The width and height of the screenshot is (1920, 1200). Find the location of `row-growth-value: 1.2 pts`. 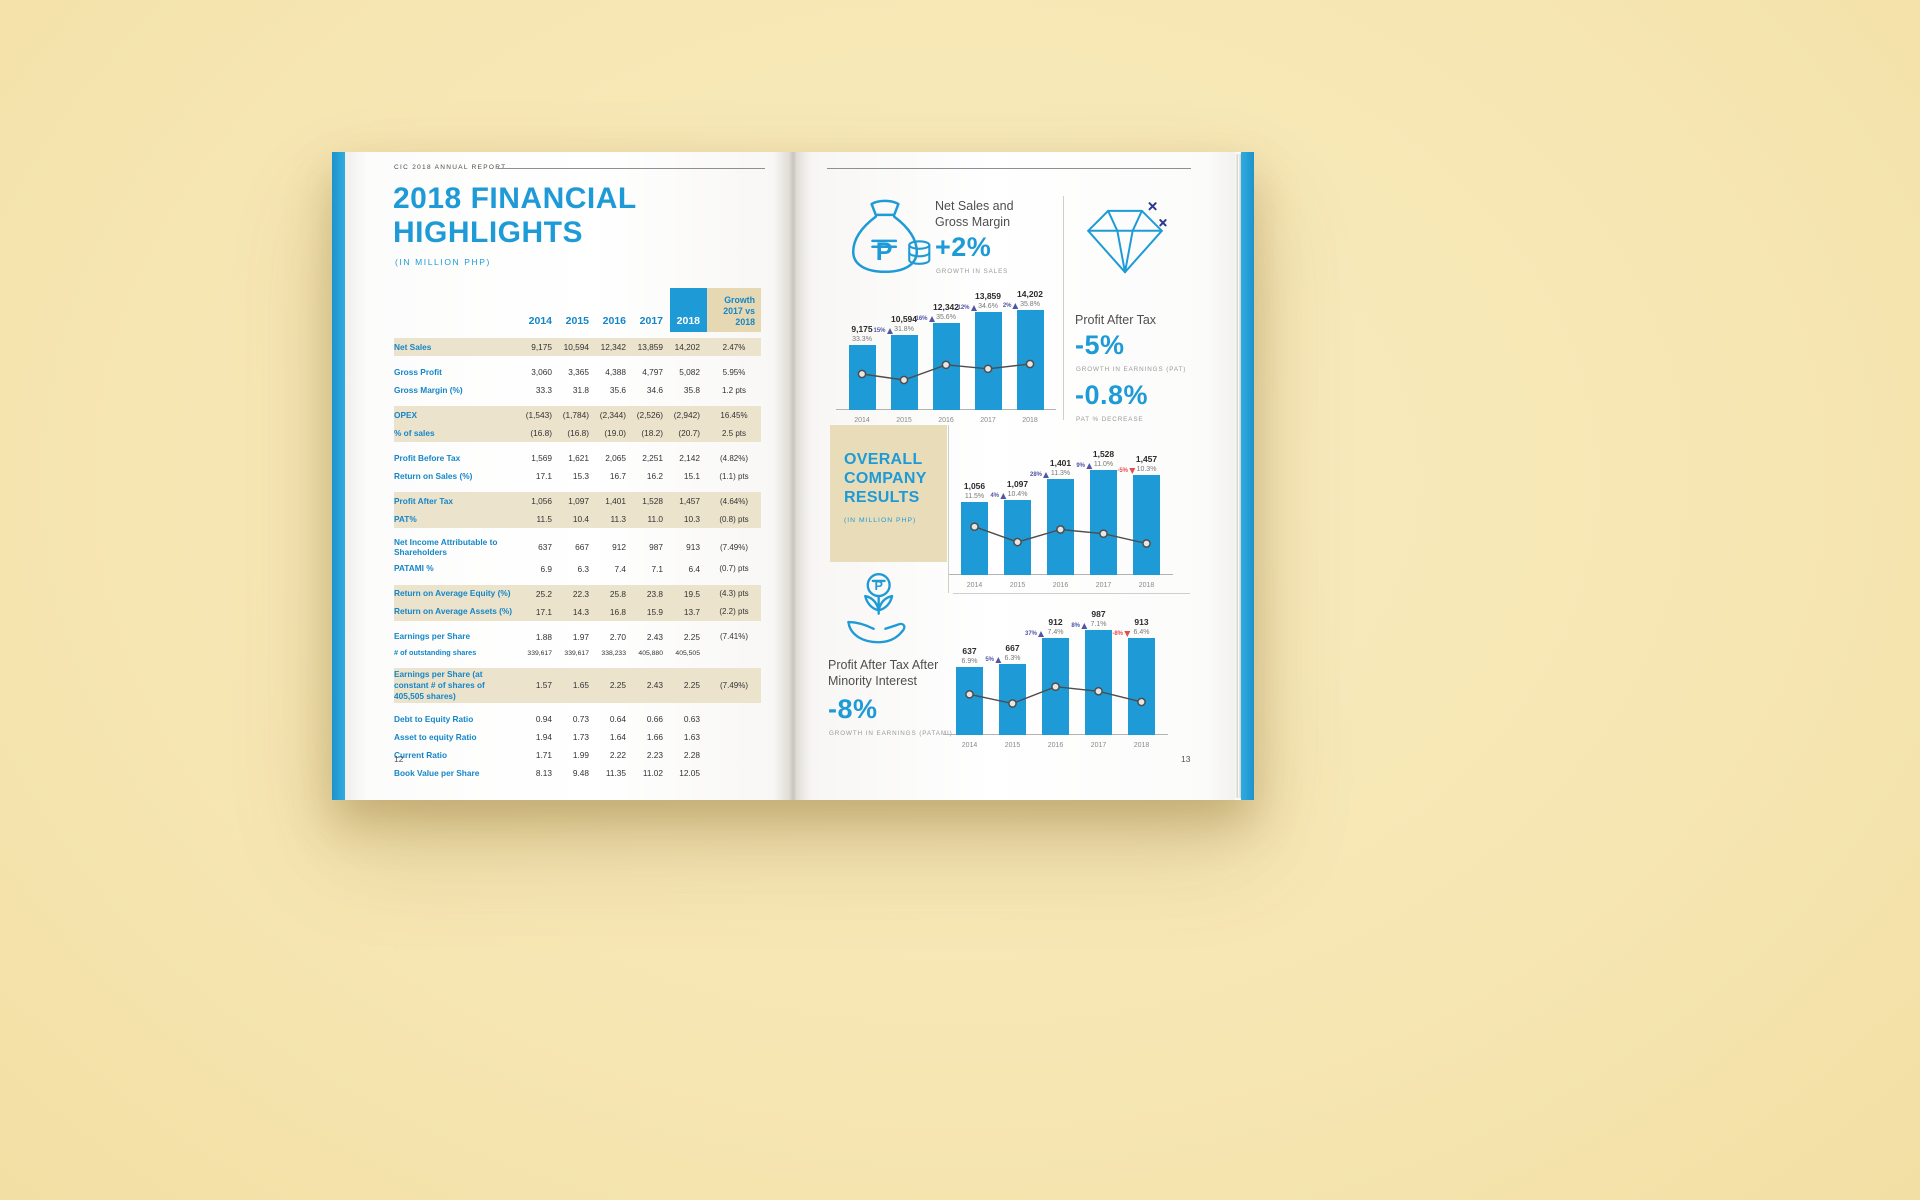

row-growth-value: 1.2 pts is located at coordinates (733, 390).